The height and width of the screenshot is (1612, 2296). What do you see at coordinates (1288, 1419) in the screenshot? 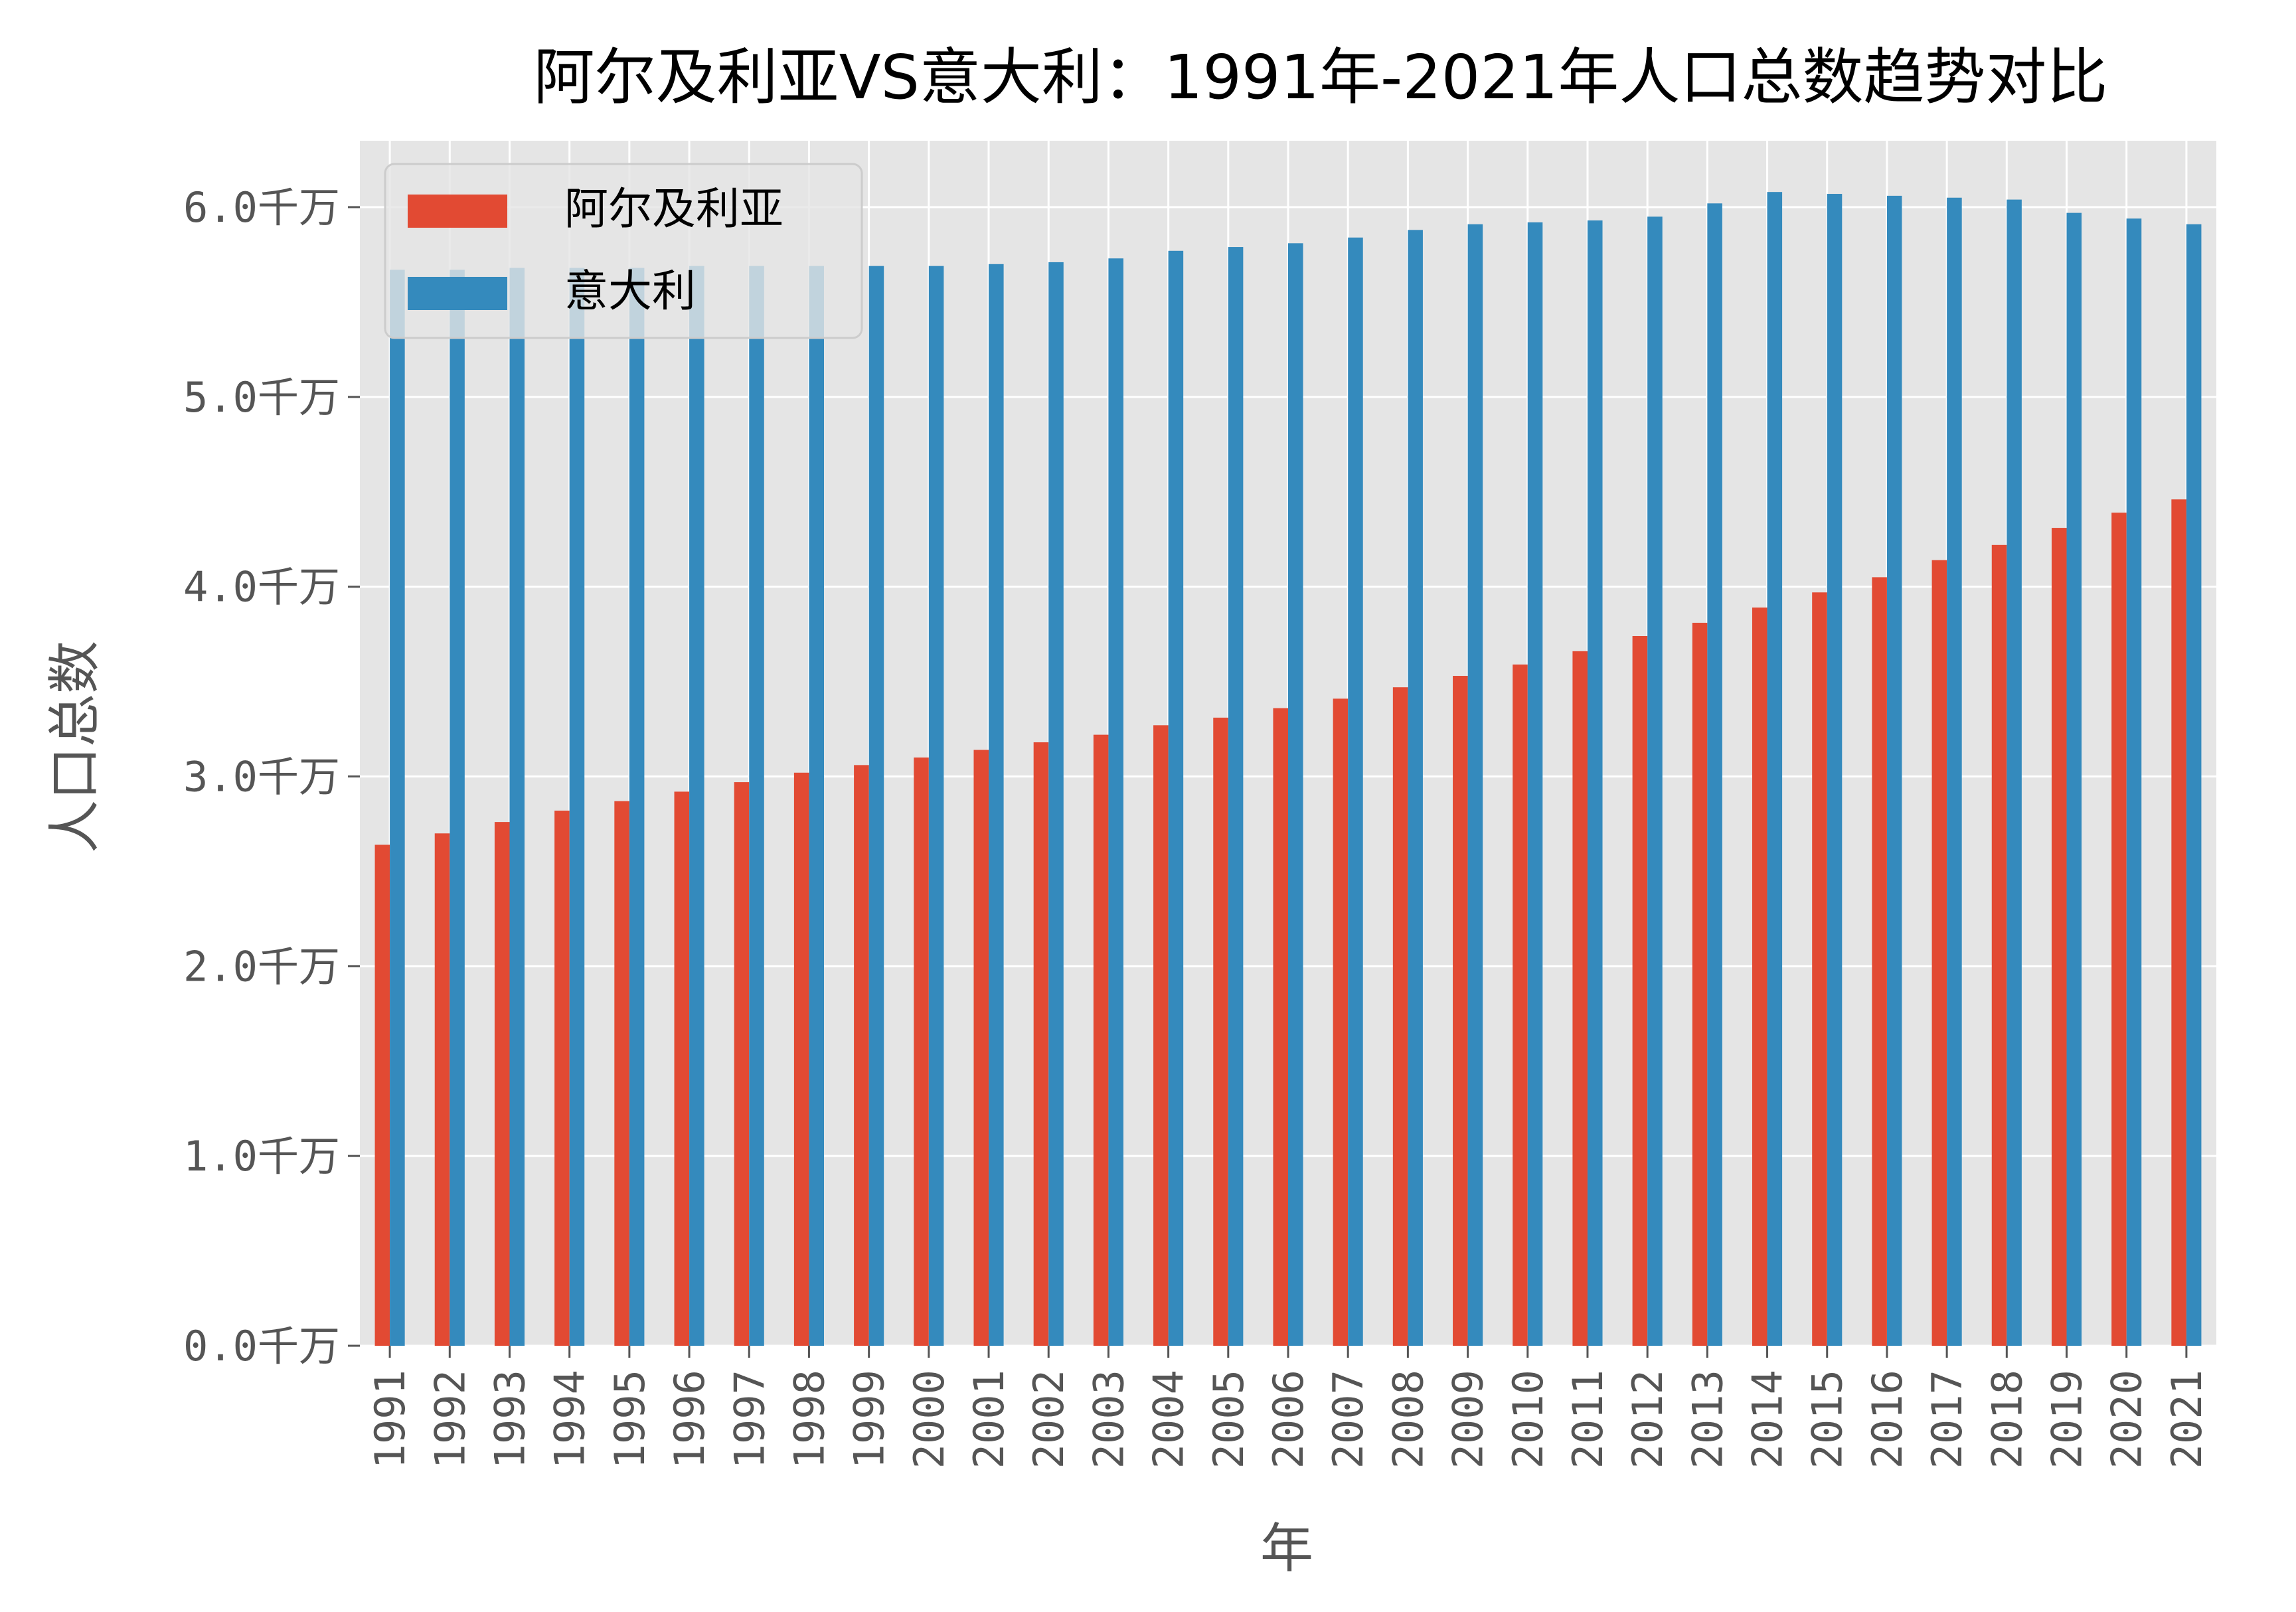
I see `x-tick-label: 2006` at bounding box center [1288, 1419].